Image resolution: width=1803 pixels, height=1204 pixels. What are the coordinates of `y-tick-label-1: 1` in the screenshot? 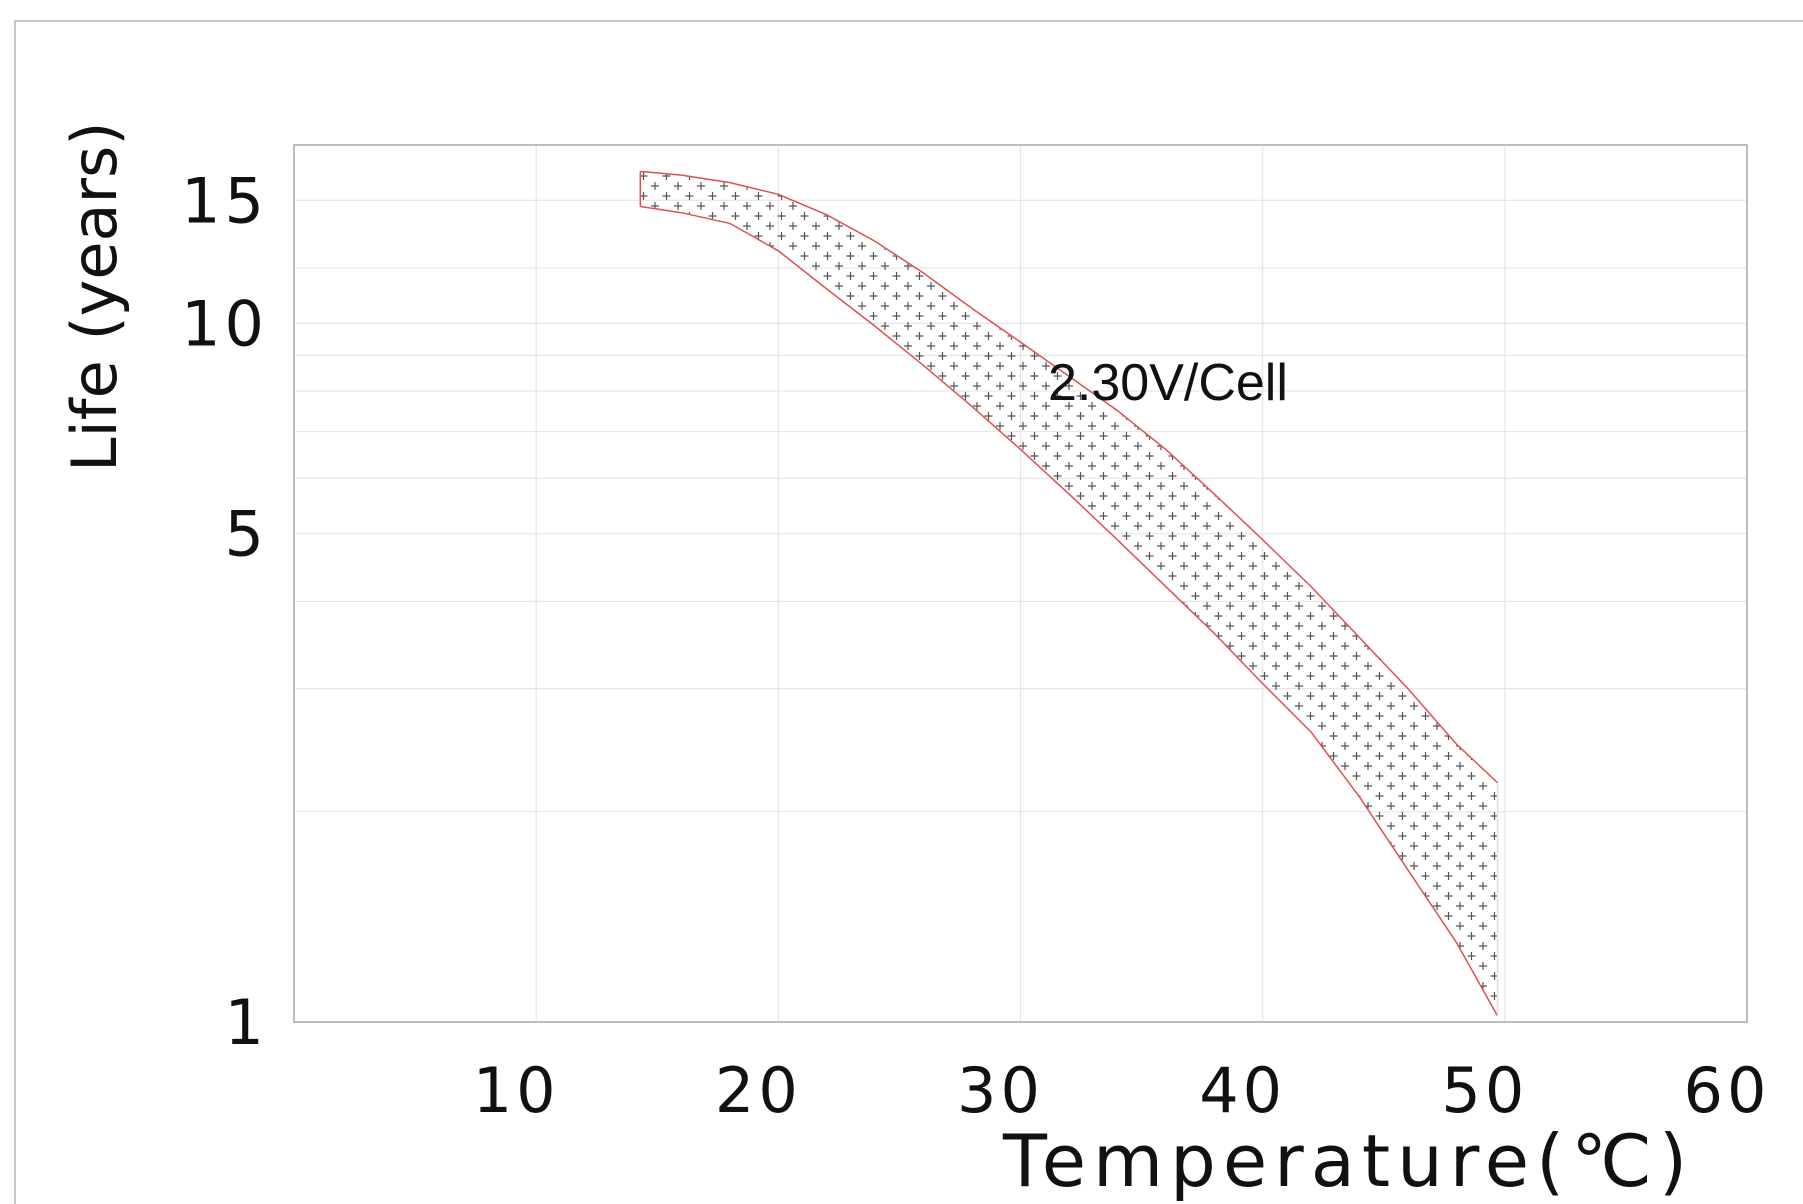 It's located at (246, 1022).